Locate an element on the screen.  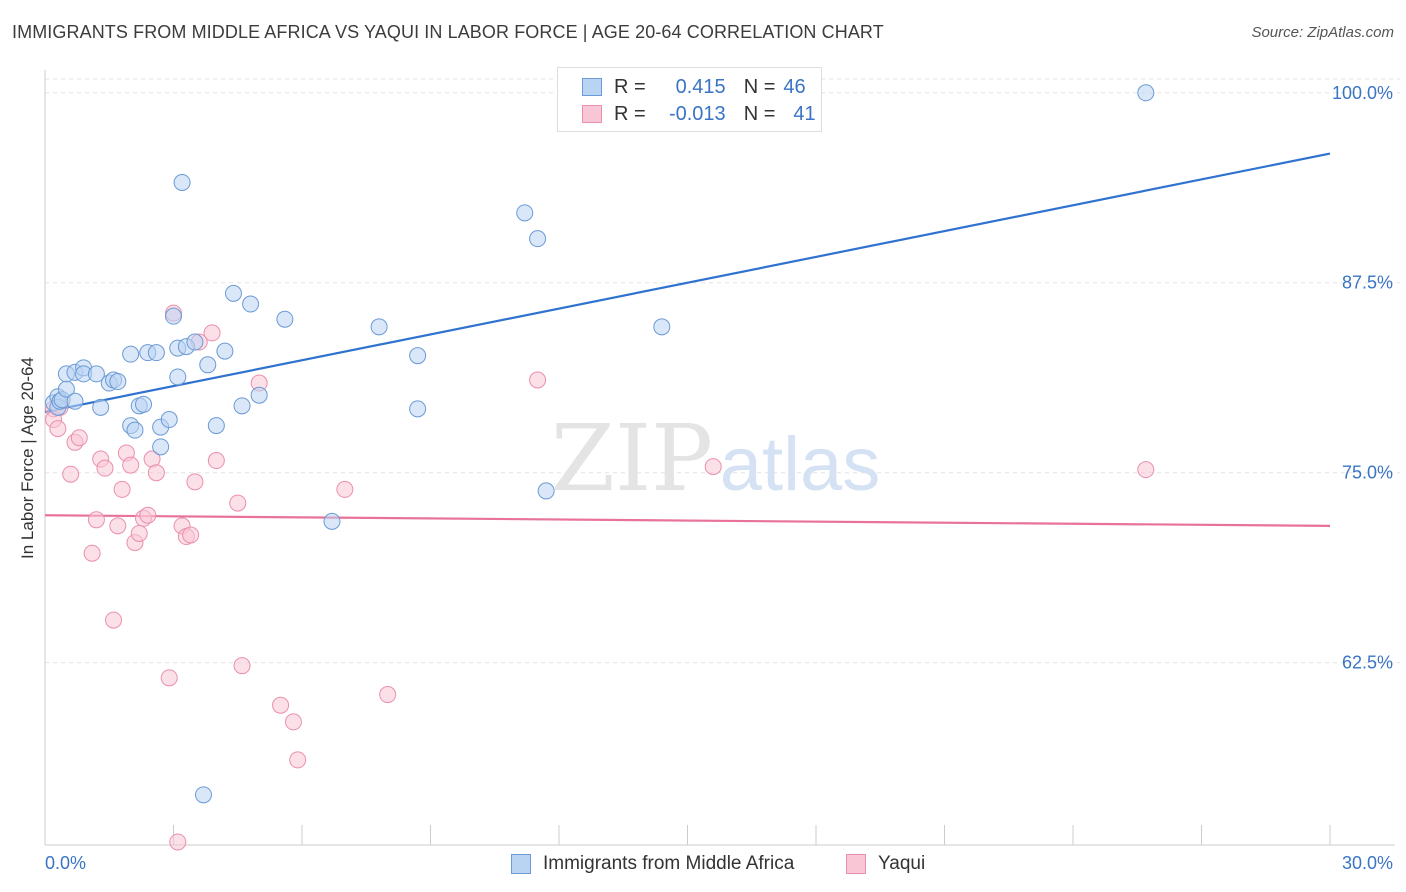
watermark: ZIP atlas is located at coordinates (715, 458).